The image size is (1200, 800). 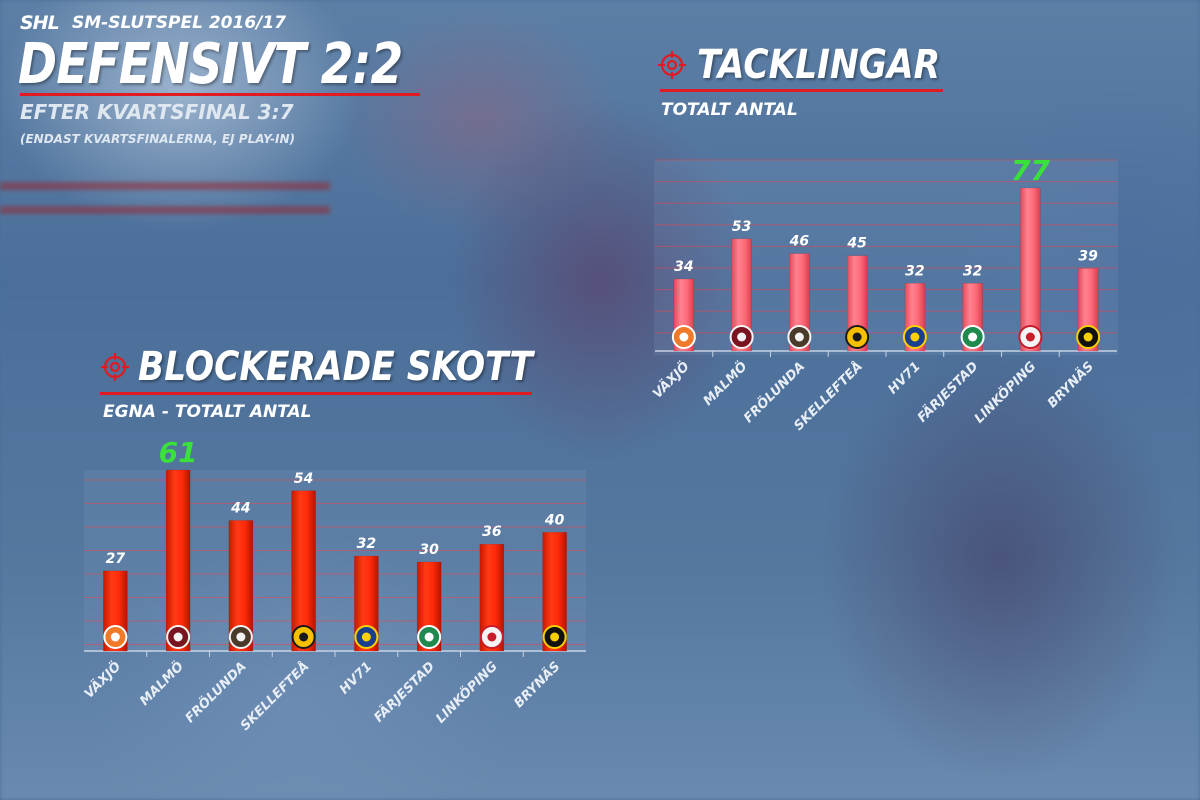 I want to click on shl-logo: SHL, so click(x=40, y=23).